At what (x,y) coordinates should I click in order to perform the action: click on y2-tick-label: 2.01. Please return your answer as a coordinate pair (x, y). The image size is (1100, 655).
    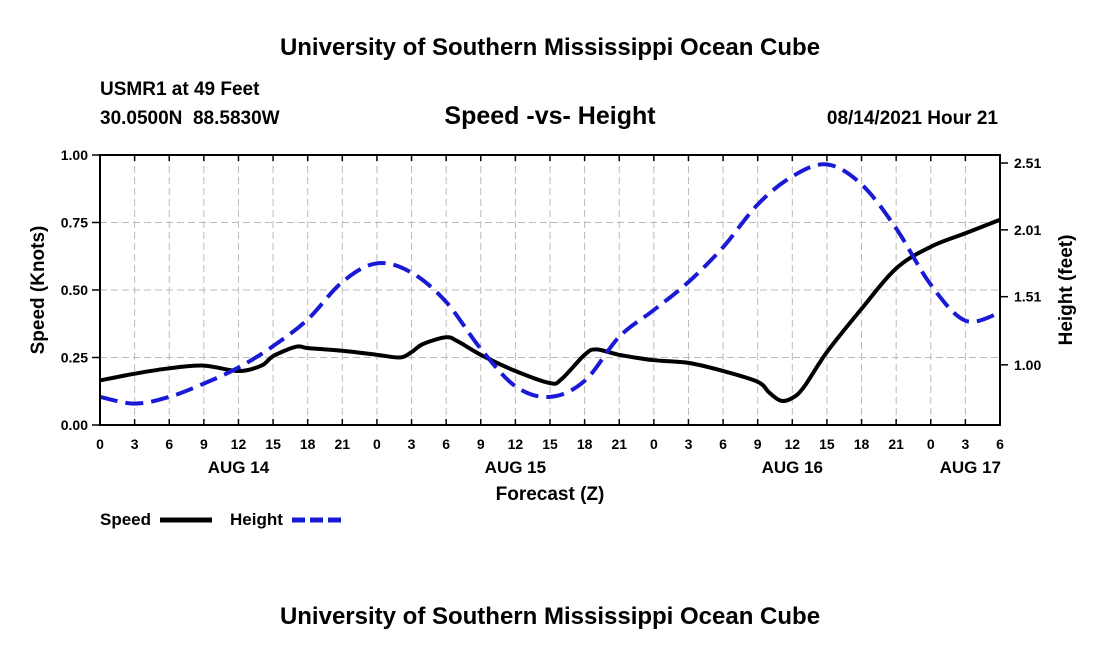
    Looking at the image, I should click on (1027, 230).